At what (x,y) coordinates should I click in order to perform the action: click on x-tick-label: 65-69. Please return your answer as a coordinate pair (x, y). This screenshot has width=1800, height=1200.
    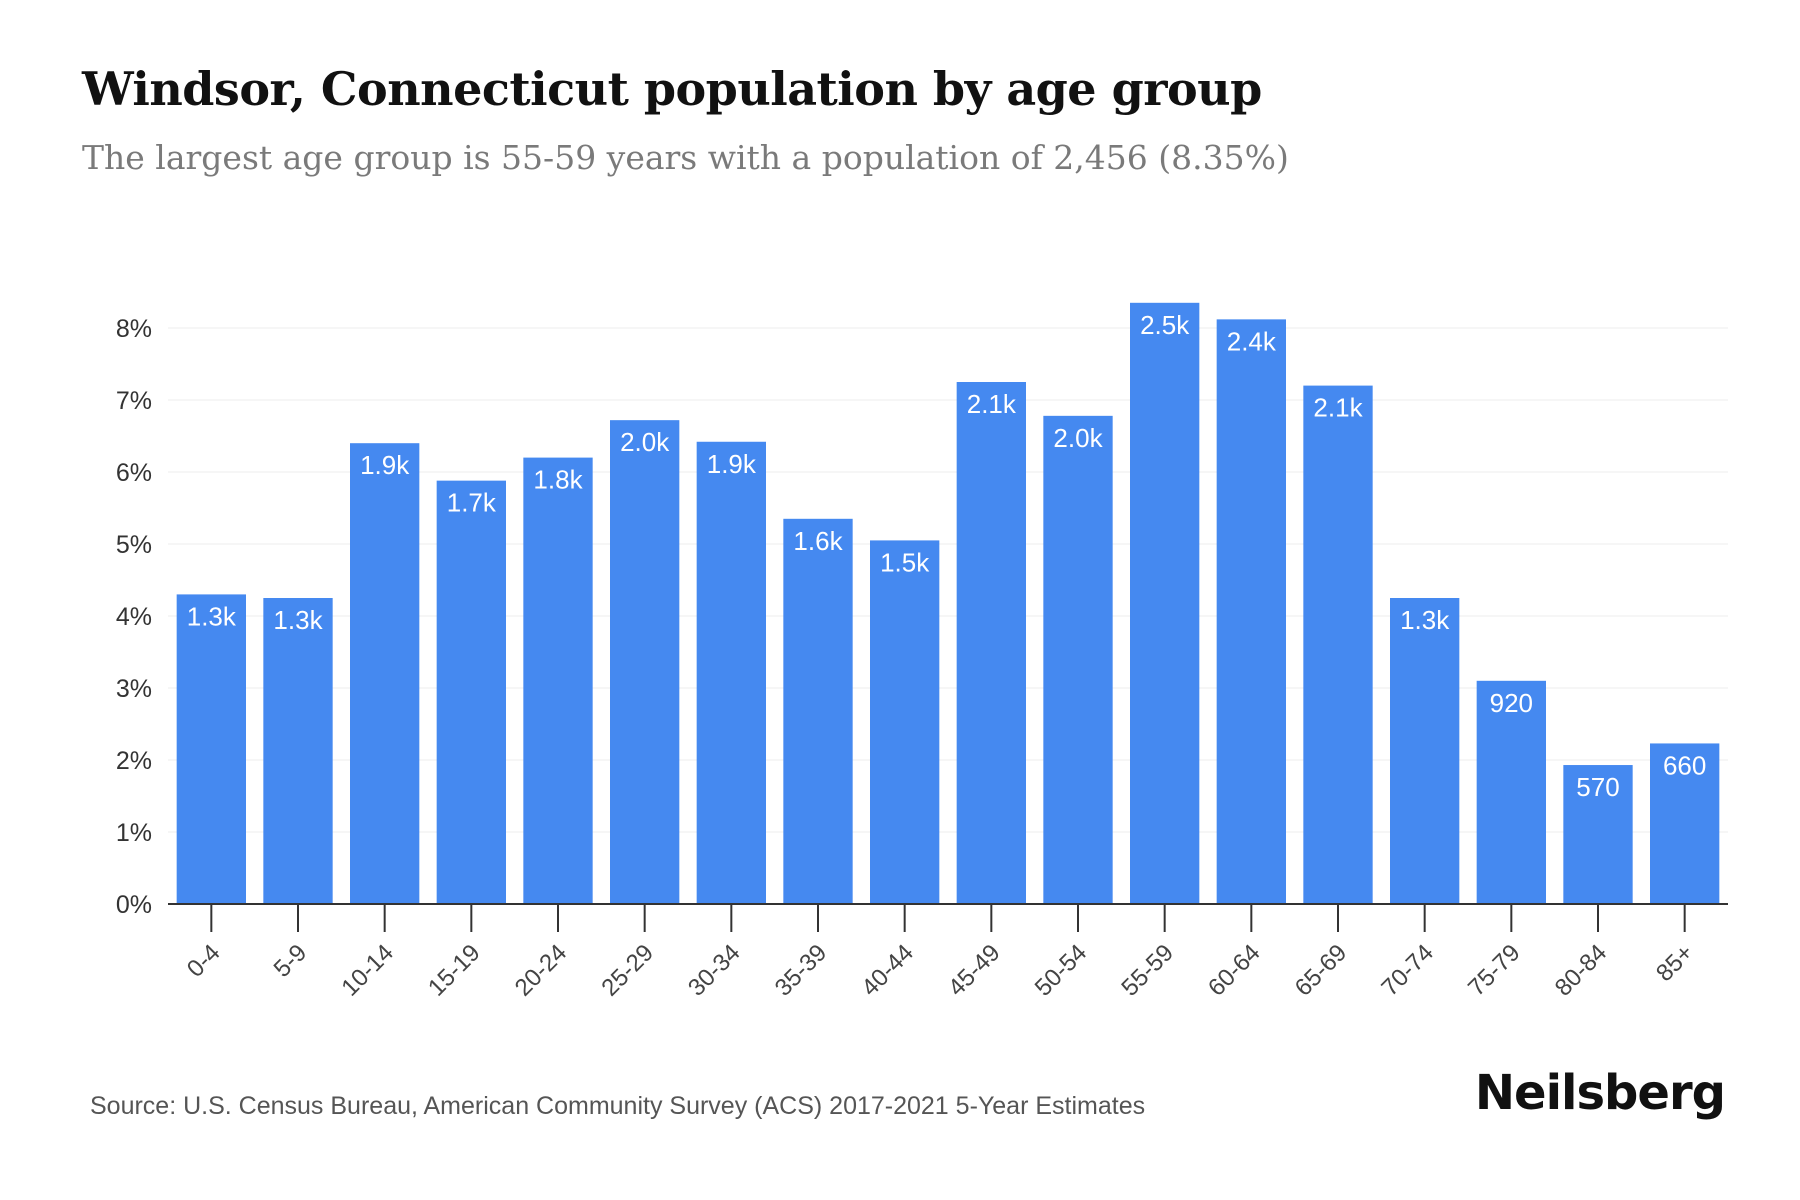
    Looking at the image, I should click on (1321, 970).